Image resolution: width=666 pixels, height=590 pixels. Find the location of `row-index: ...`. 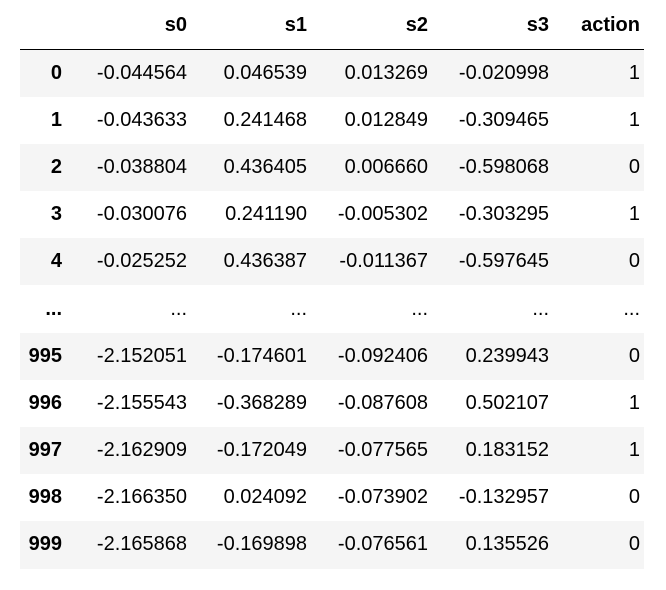

row-index: ... is located at coordinates (53, 308).